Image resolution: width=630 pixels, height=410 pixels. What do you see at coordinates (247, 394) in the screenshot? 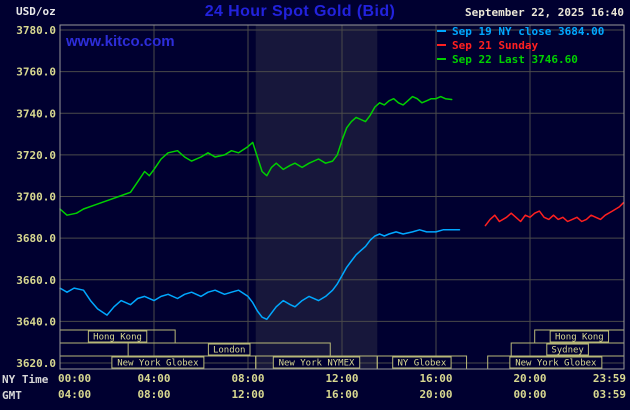
I see `x-tick-gmt: 12:00` at bounding box center [247, 394].